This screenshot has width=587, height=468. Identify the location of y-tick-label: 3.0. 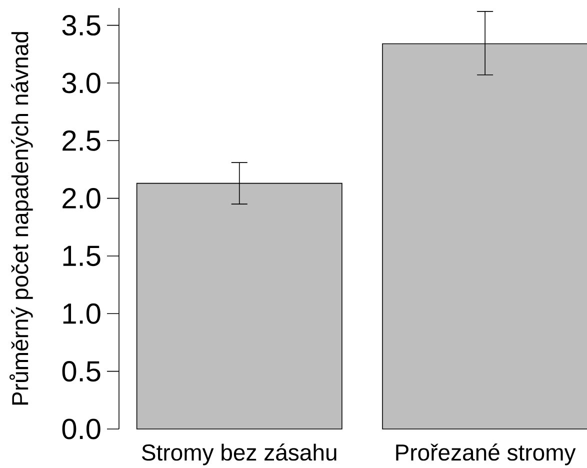
(81, 83).